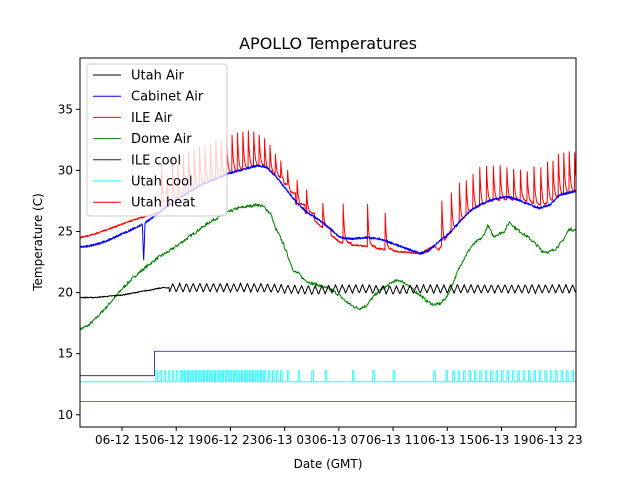  Describe the element at coordinates (65, 354) in the screenshot. I see `y-tick-label: 15` at that location.